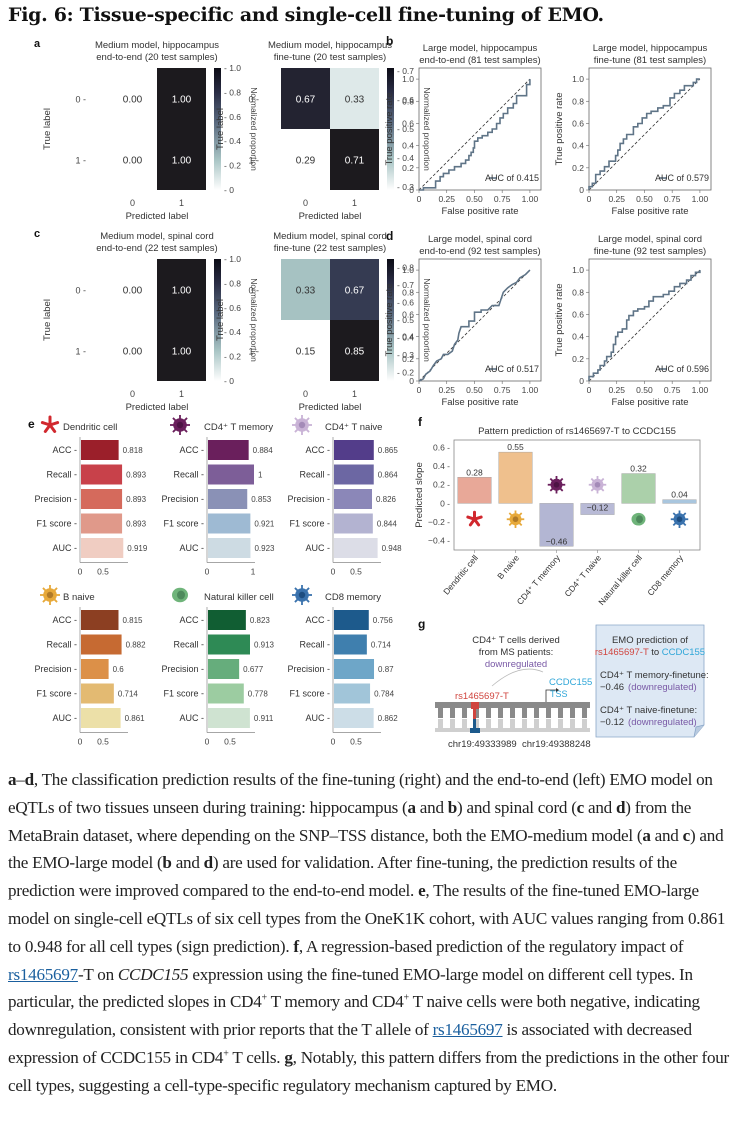  Describe the element at coordinates (43, 974) in the screenshot. I see `rs1465697-link: rs1465697` at that location.